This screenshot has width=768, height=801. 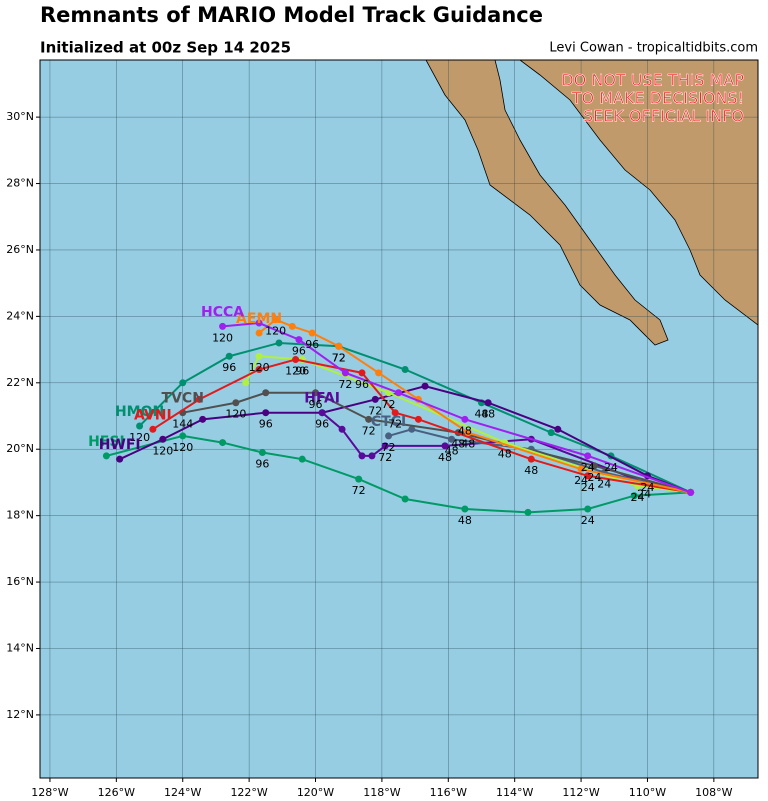 What do you see at coordinates (514, 792) in the screenshot?
I see `x-tick-label: 114°W` at bounding box center [514, 792].